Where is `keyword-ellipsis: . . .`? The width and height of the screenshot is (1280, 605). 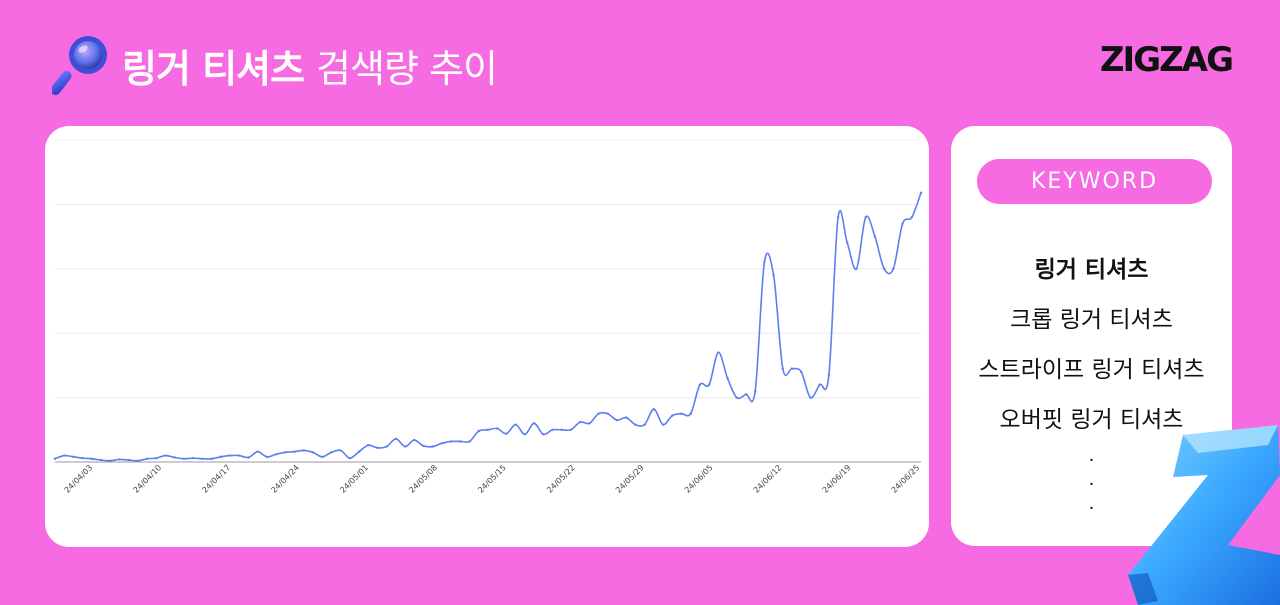
keyword-ellipsis: . . . is located at coordinates (1091, 480).